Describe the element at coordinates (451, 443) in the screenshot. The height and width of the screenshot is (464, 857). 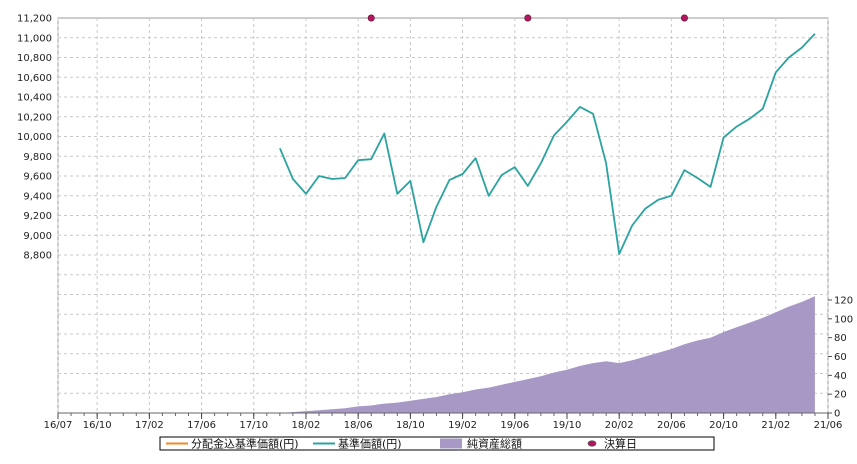
I see `legend-swatch-net-assets` at that location.